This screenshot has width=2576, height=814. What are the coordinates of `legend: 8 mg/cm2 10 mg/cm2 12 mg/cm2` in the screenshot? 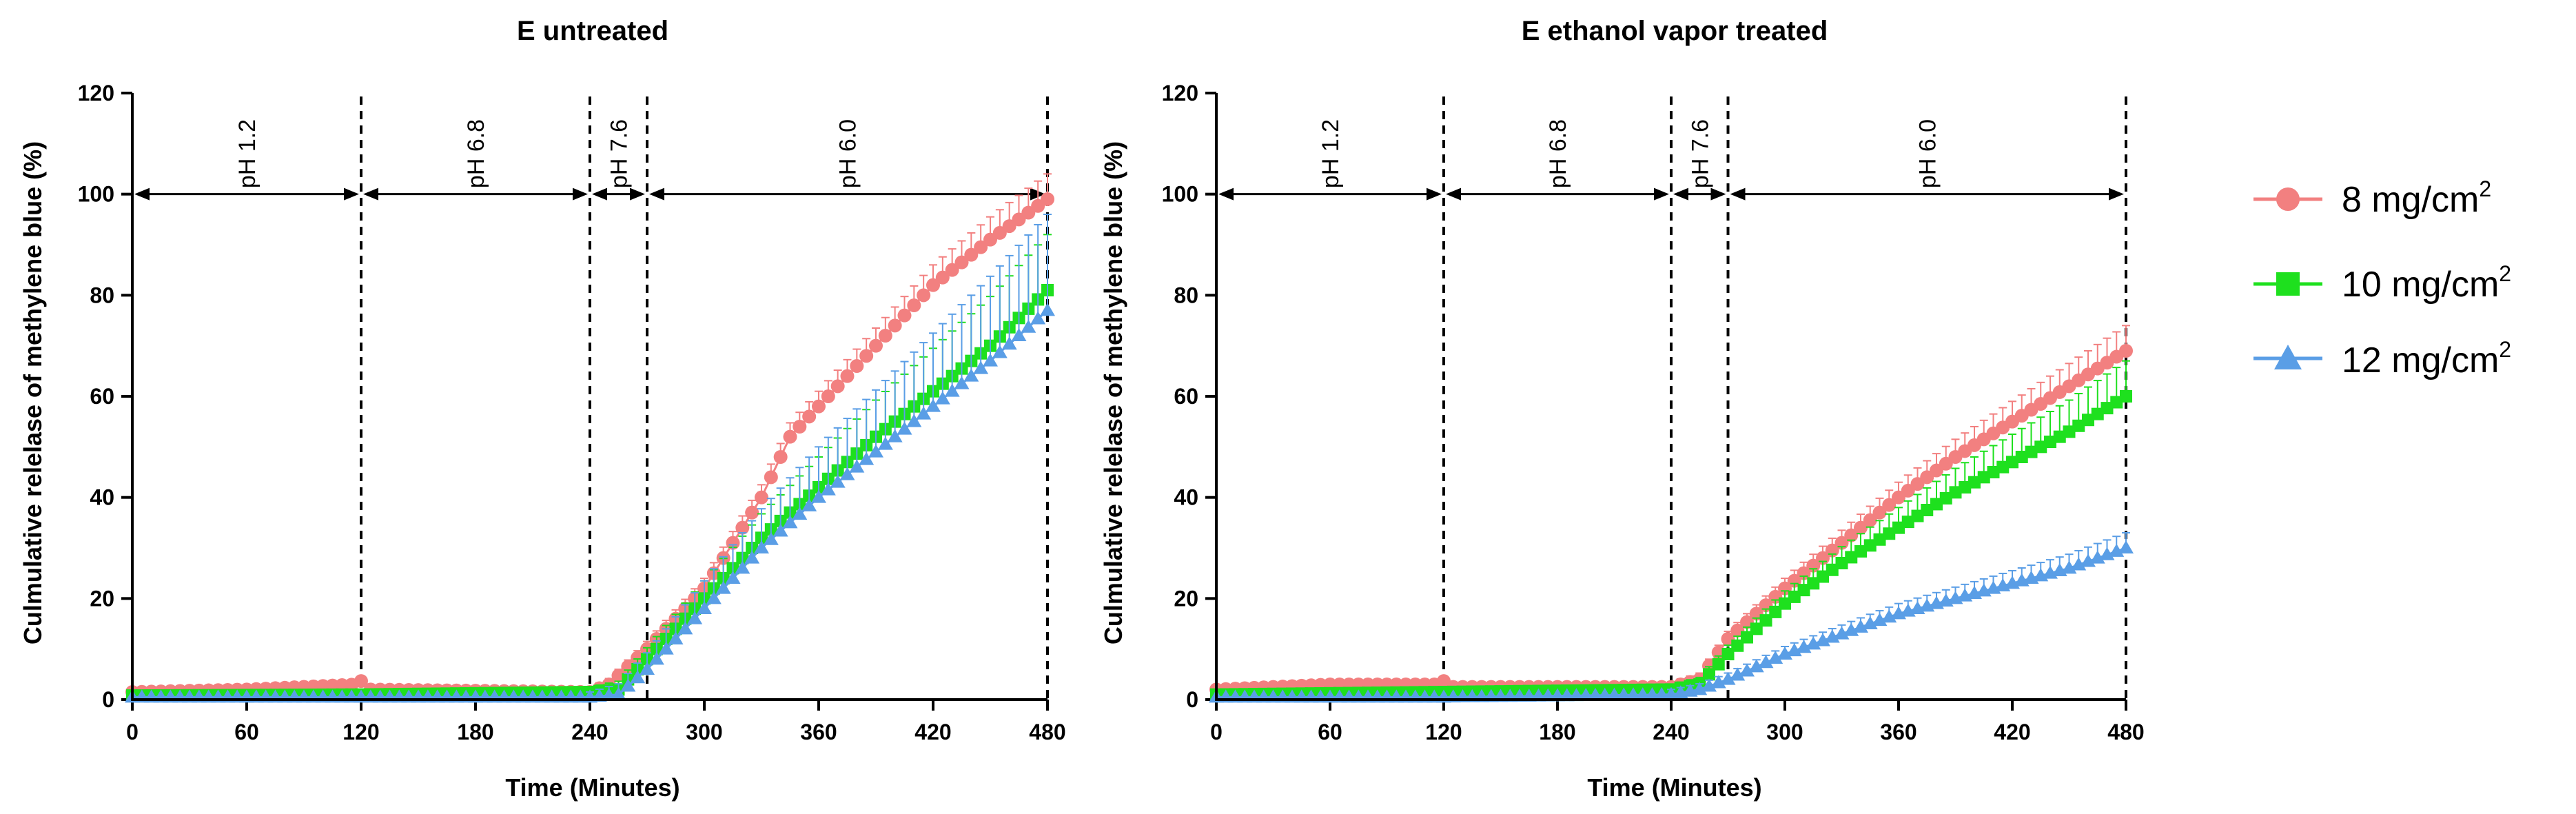 It's located at (2382, 278).